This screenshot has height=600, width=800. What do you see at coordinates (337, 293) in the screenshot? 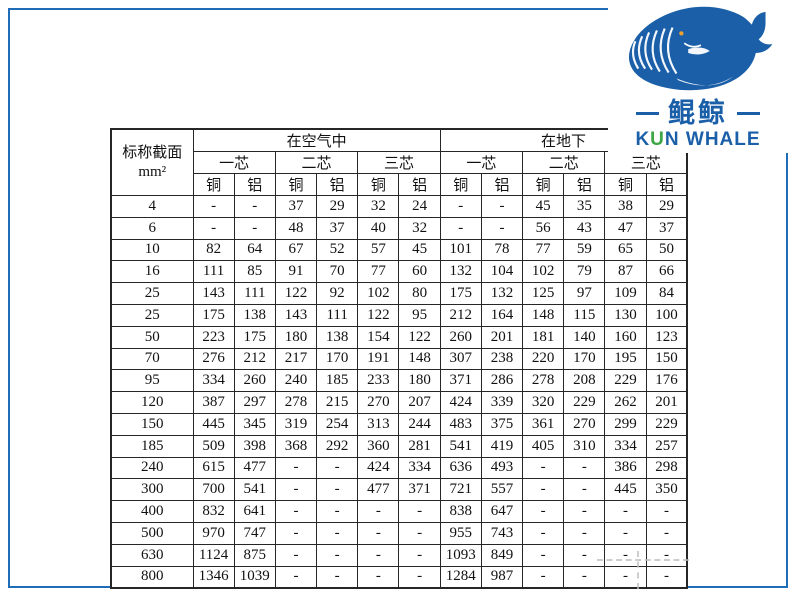
I see `table-cell: 92` at bounding box center [337, 293].